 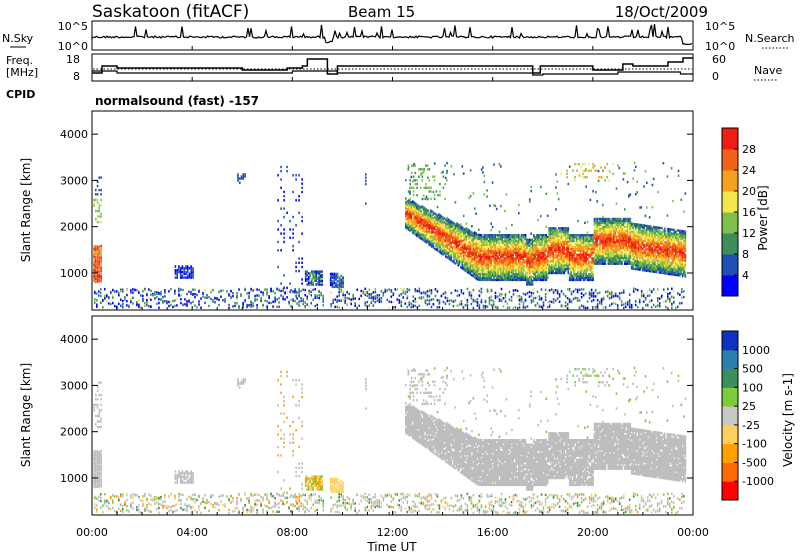 I want to click on freq-label: Freq., so click(x=19, y=60).